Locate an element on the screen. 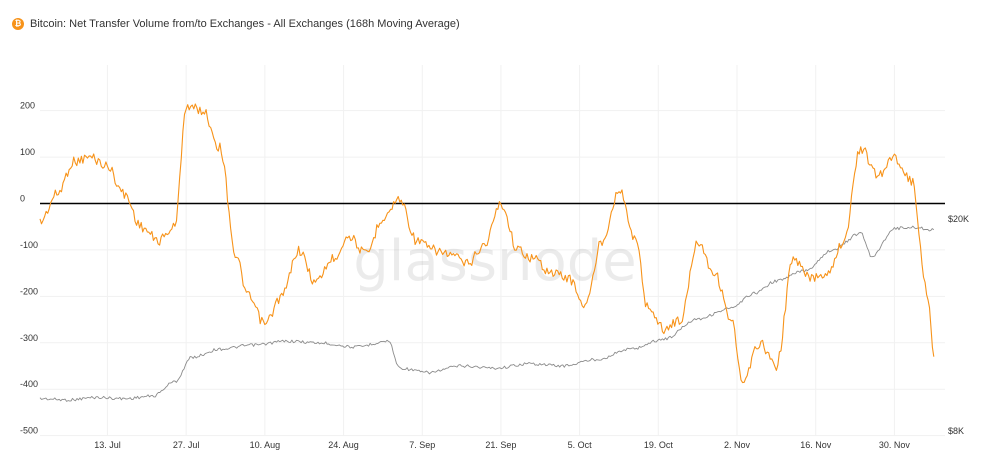  x-tick-label: 7. Sep is located at coordinates (422, 445).